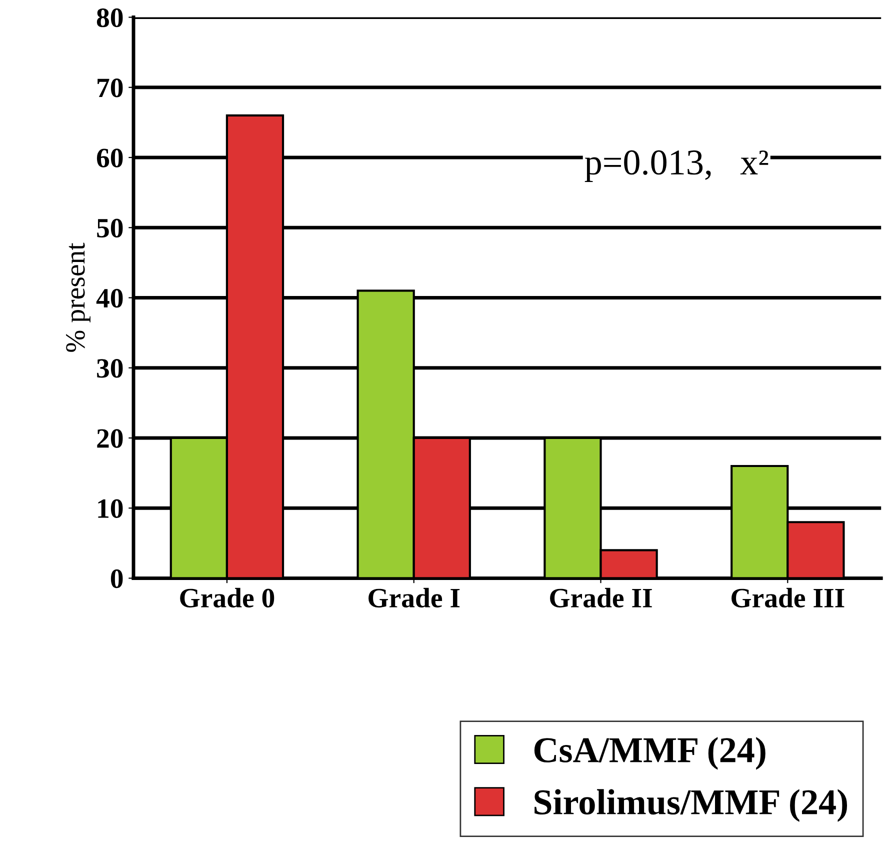  I want to click on y-tick-label: 20, so click(110, 438).